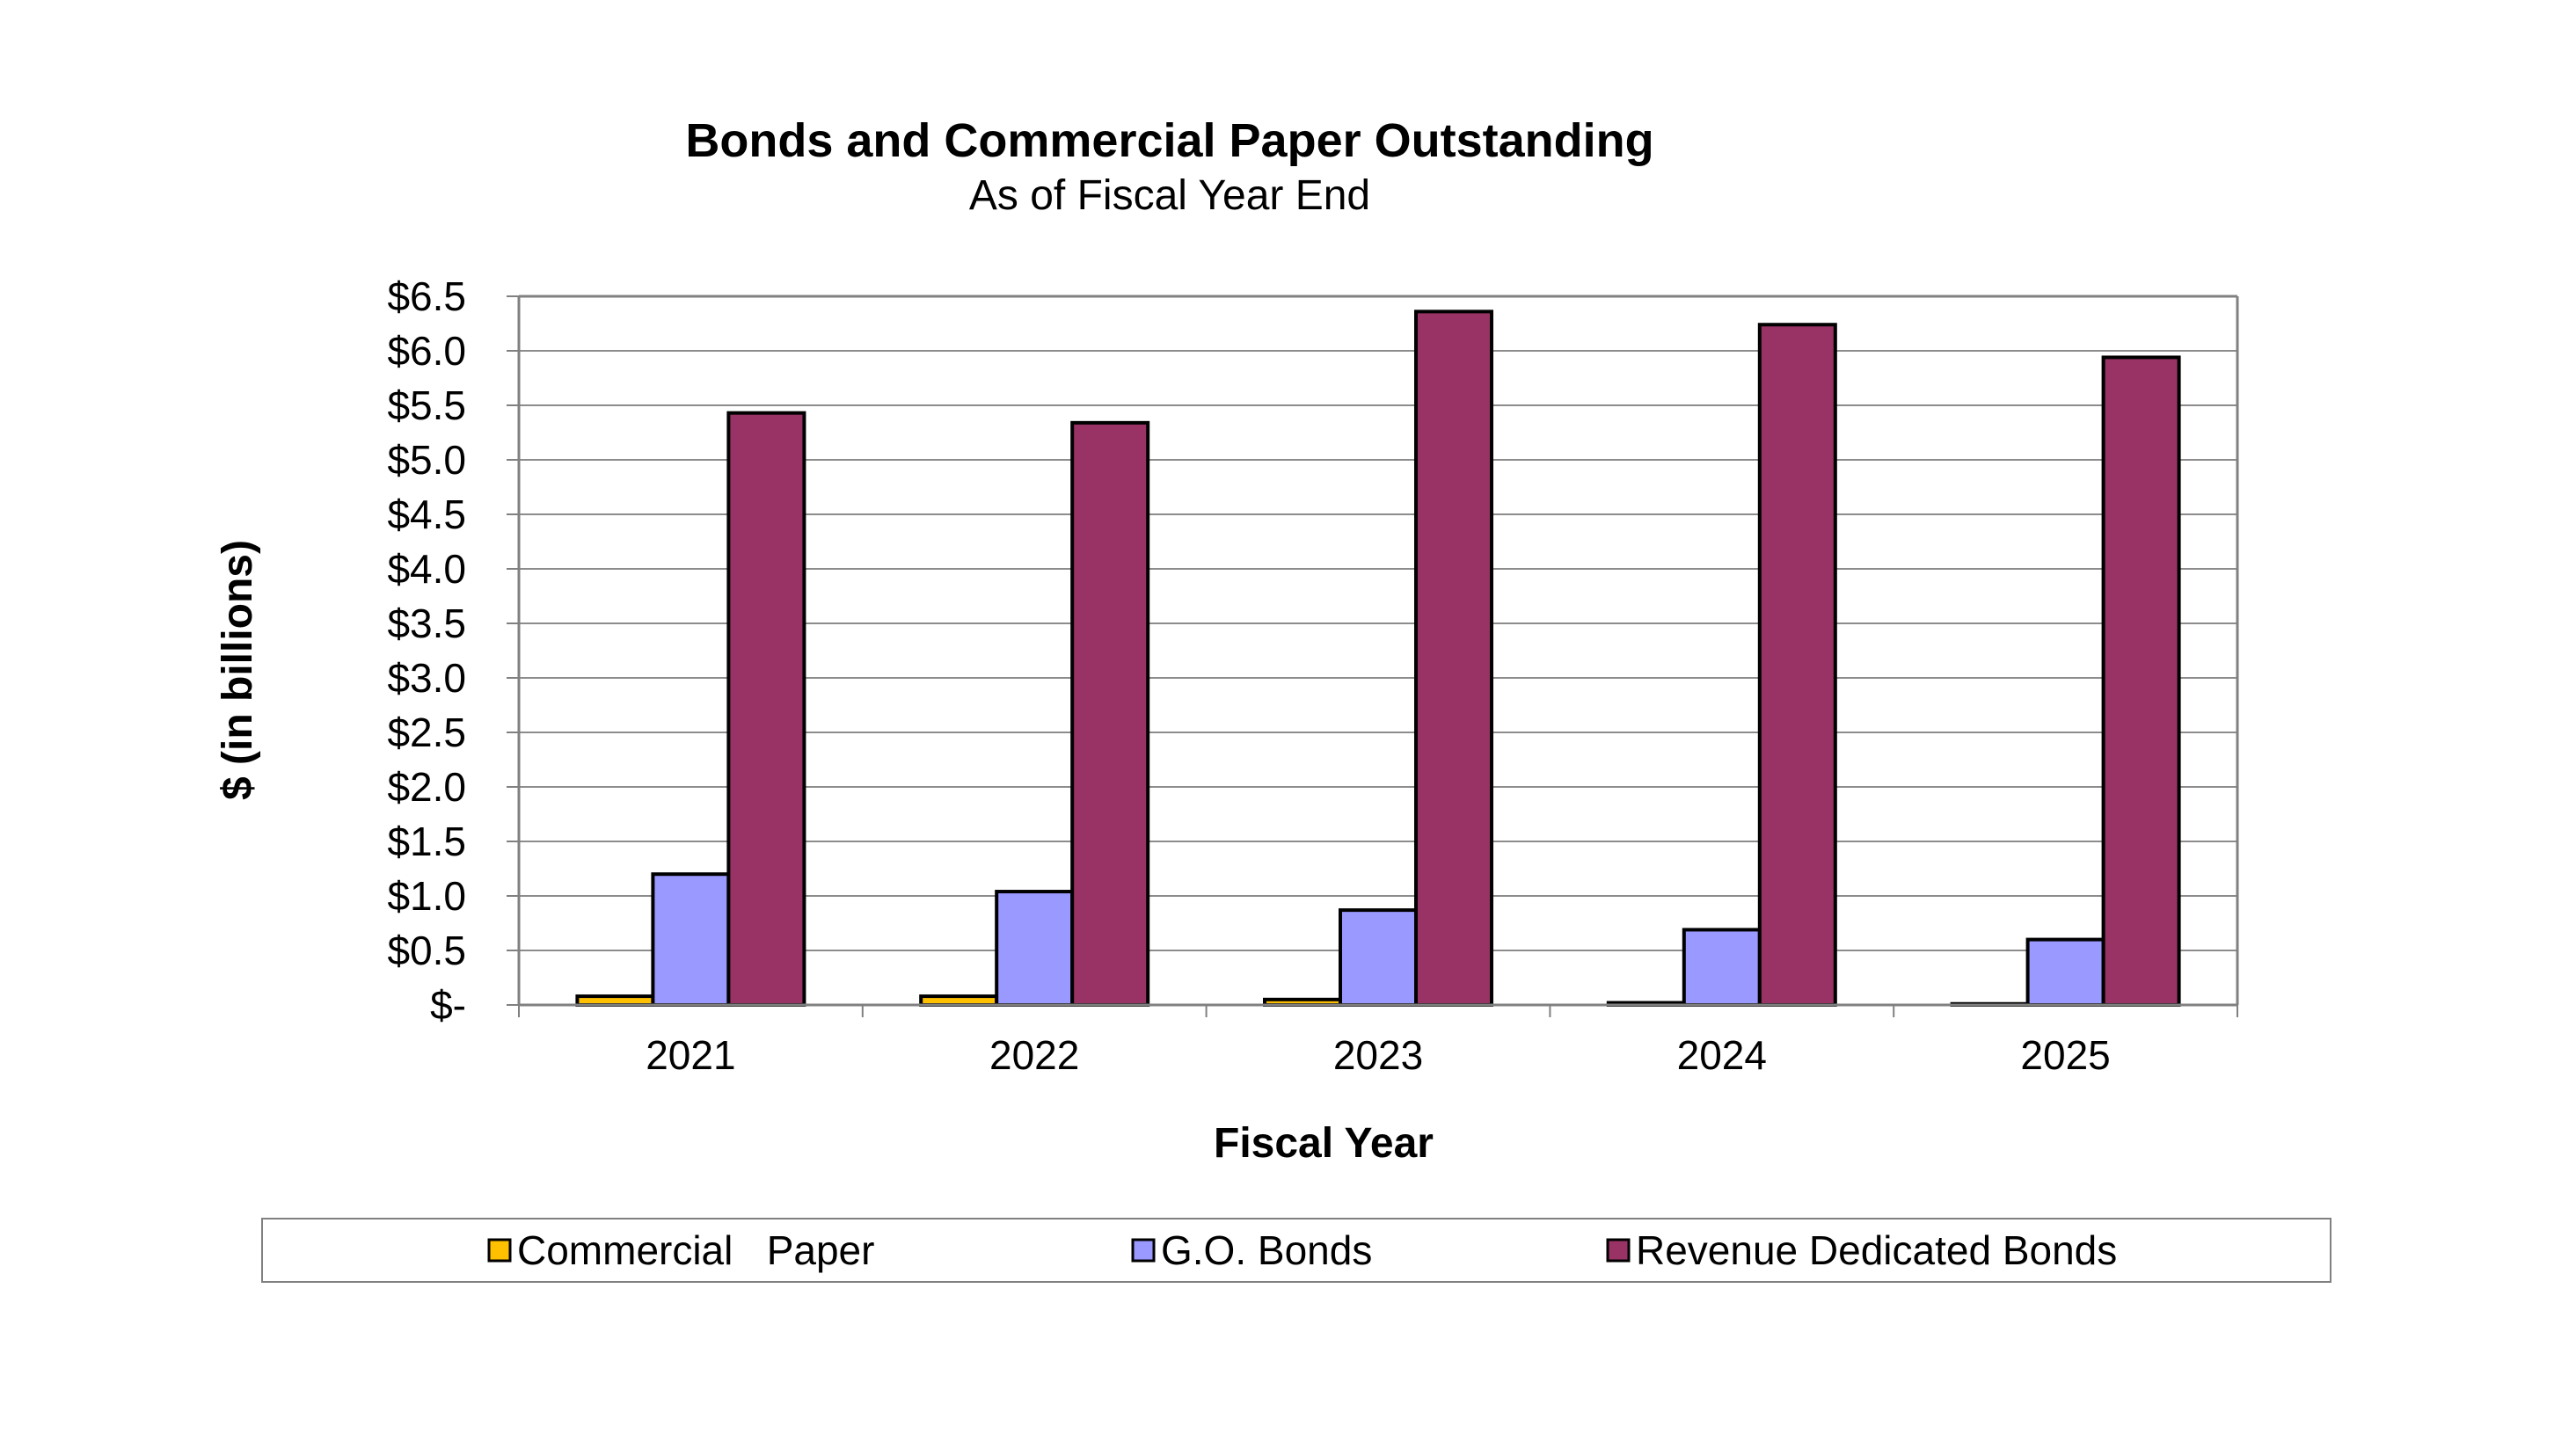 The width and height of the screenshot is (2554, 1456). I want to click on bar-g-o-bonds-2021, so click(691, 940).